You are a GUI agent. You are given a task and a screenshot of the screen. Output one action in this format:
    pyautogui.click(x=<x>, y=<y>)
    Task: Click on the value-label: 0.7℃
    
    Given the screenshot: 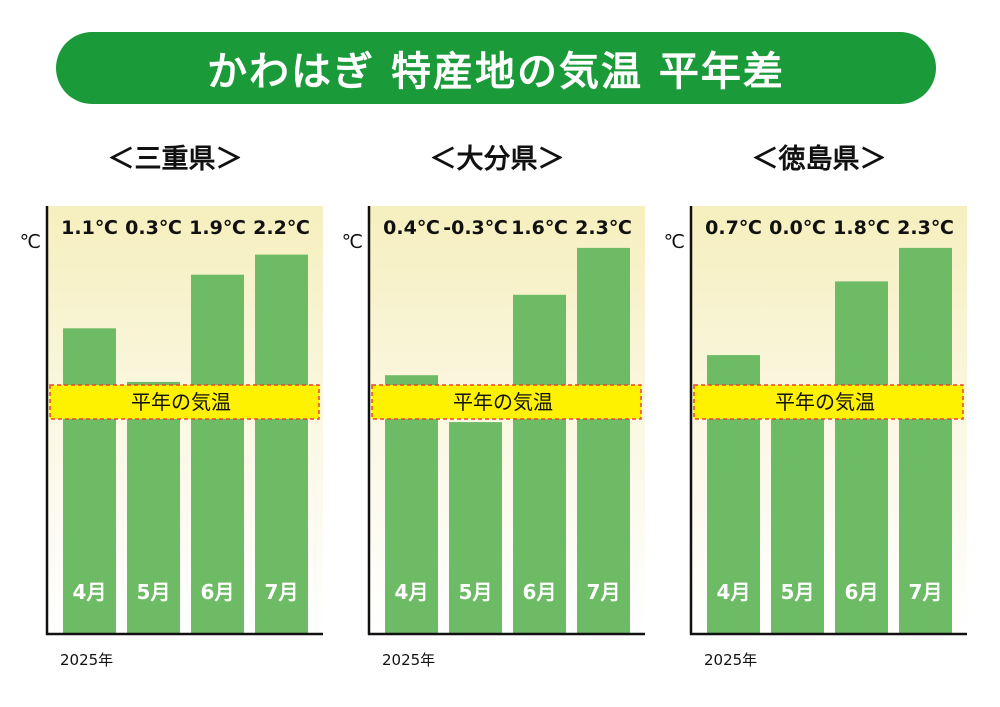 What is the action you would take?
    pyautogui.click(x=733, y=228)
    